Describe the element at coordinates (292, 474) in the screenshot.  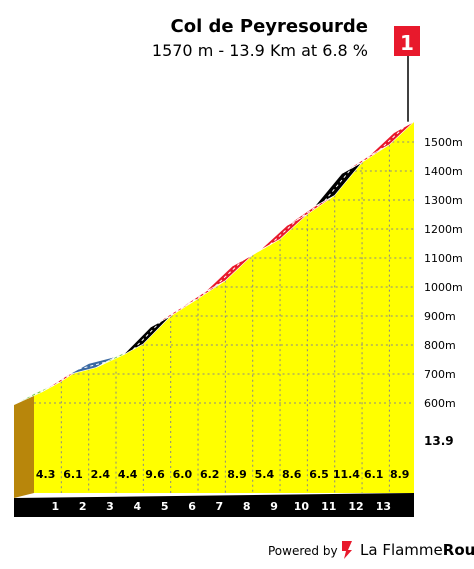
I see `km-gradient-label: 8.6` at that location.